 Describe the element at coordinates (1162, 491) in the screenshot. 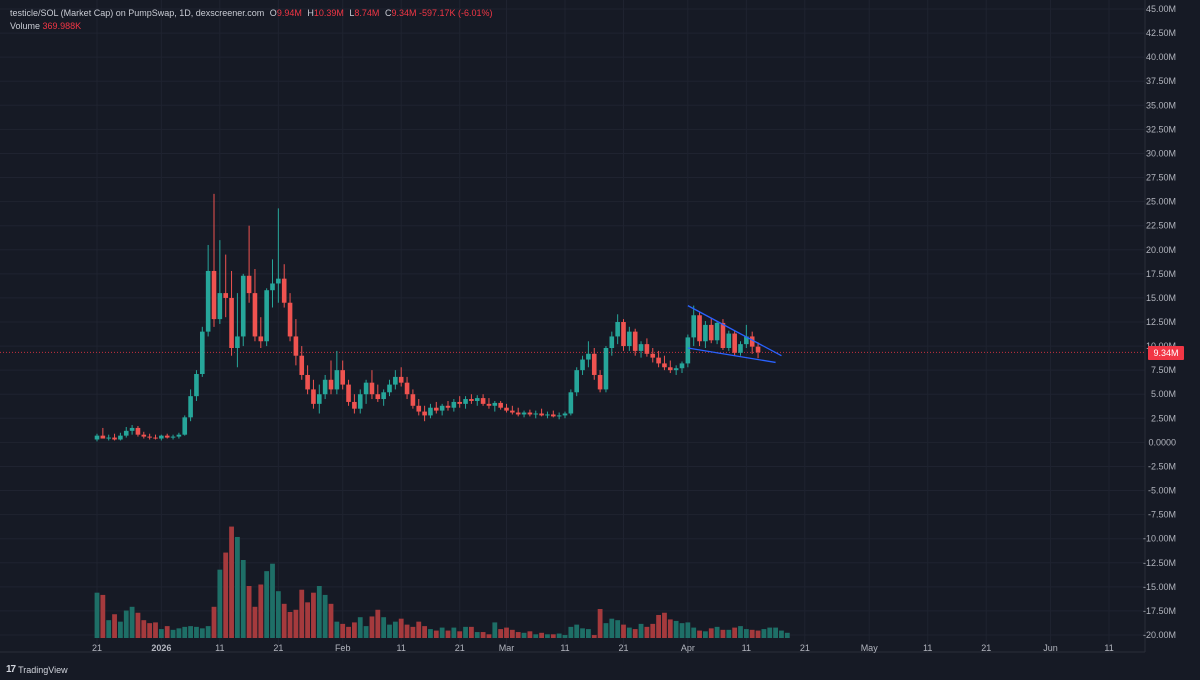

I see `y-tick-label: -5.00M` at that location.